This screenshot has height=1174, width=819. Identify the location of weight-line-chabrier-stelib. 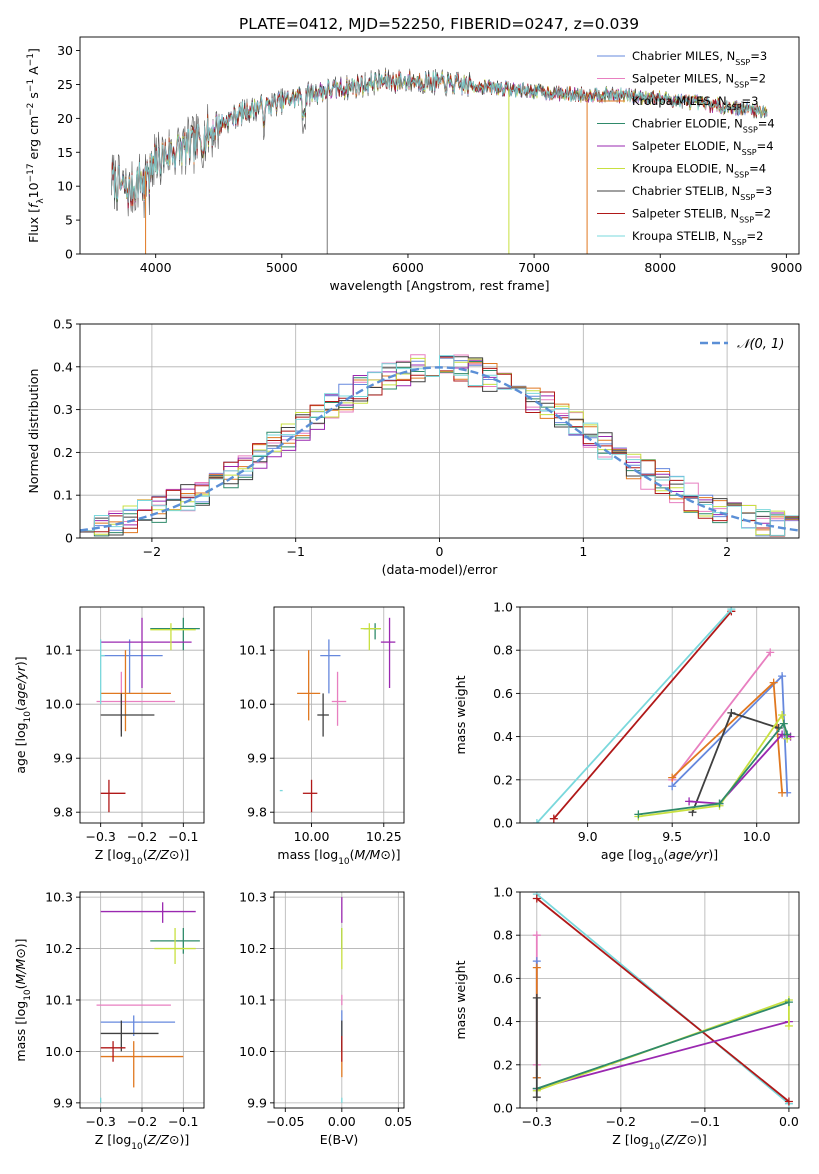
(735, 762).